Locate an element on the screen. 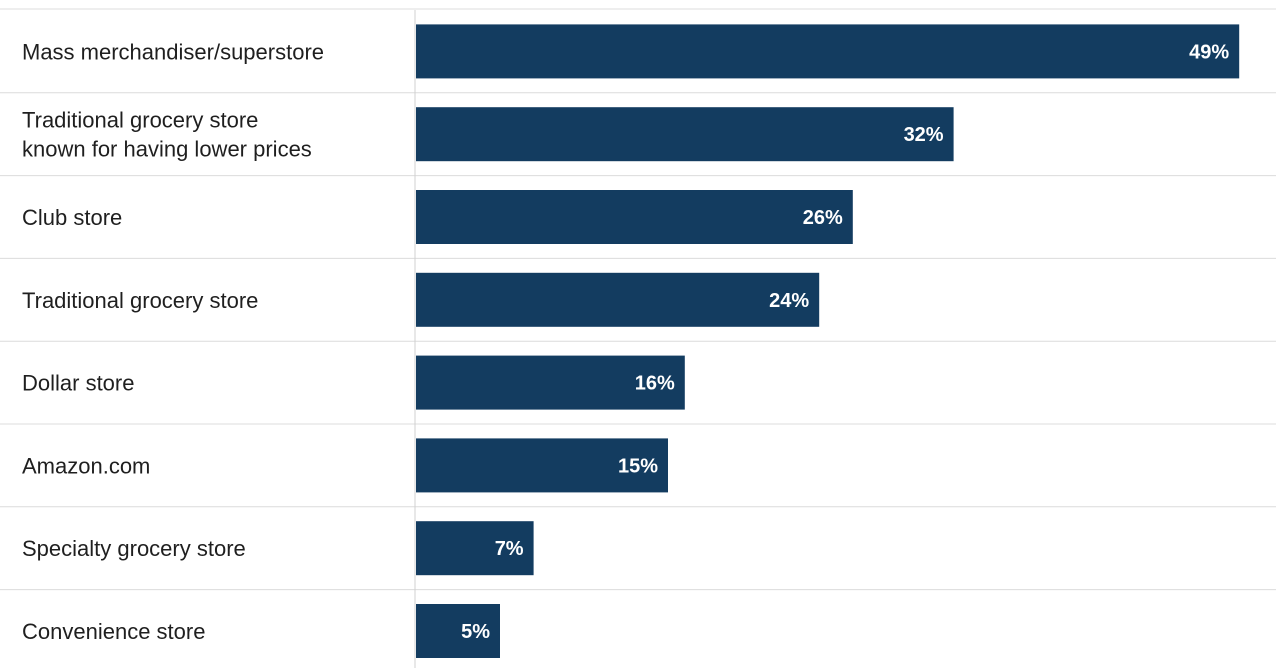 The width and height of the screenshot is (1276, 668). bar-value-label: 49% is located at coordinates (1209, 52).